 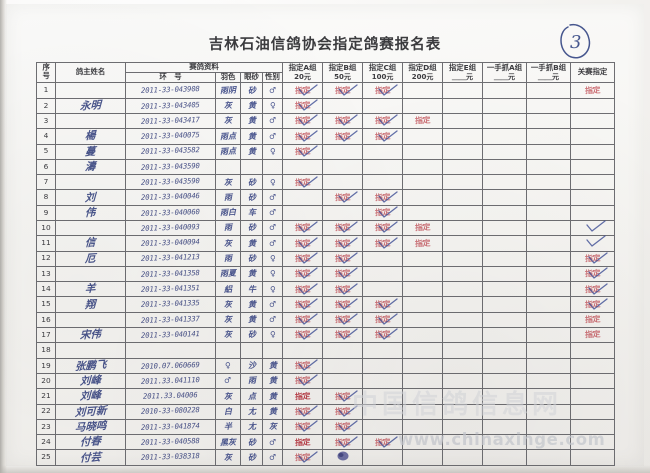 What do you see at coordinates (90, 197) in the screenshot?
I see `cell-owner: 刘` at bounding box center [90, 197].